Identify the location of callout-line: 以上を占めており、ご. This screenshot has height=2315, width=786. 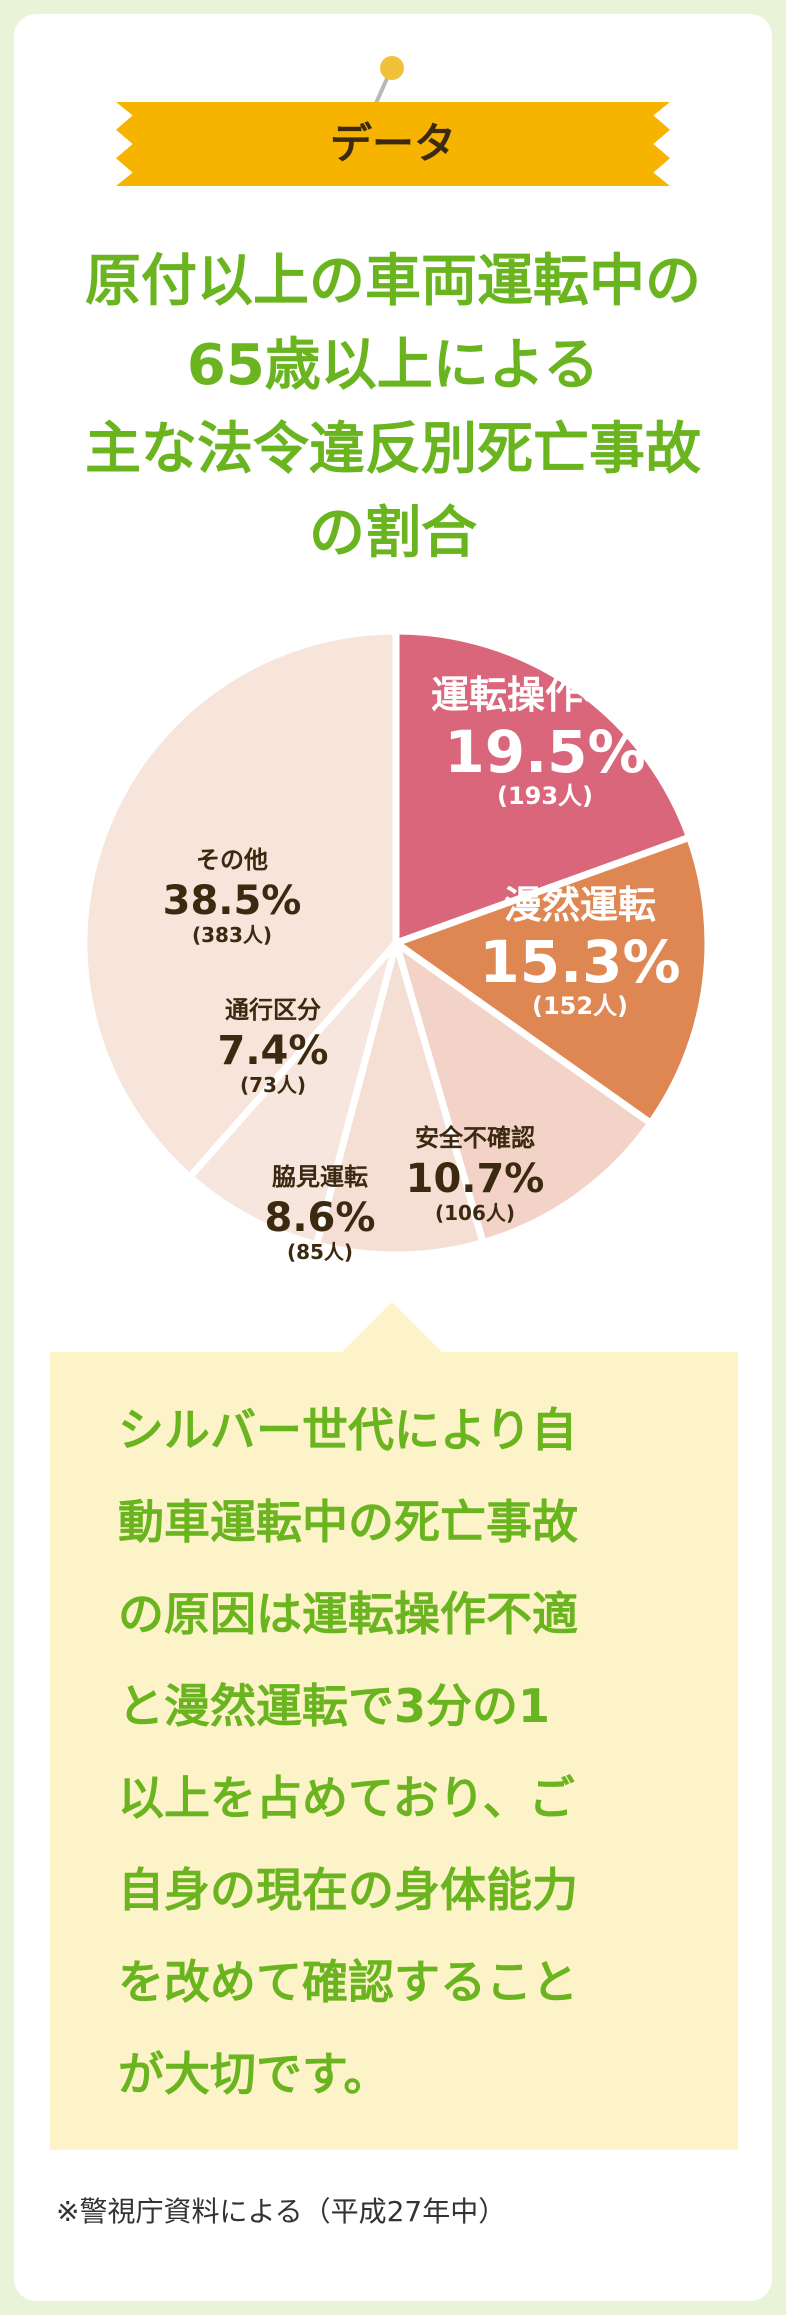
(346, 1798).